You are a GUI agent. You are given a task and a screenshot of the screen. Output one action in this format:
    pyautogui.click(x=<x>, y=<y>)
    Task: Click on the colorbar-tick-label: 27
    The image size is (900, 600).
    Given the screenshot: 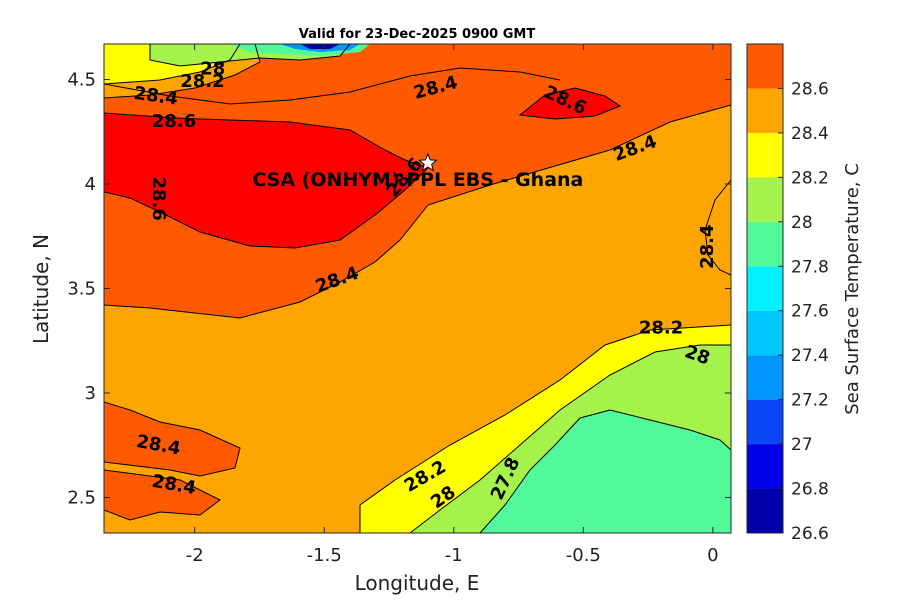 What is the action you would take?
    pyautogui.click(x=802, y=445)
    